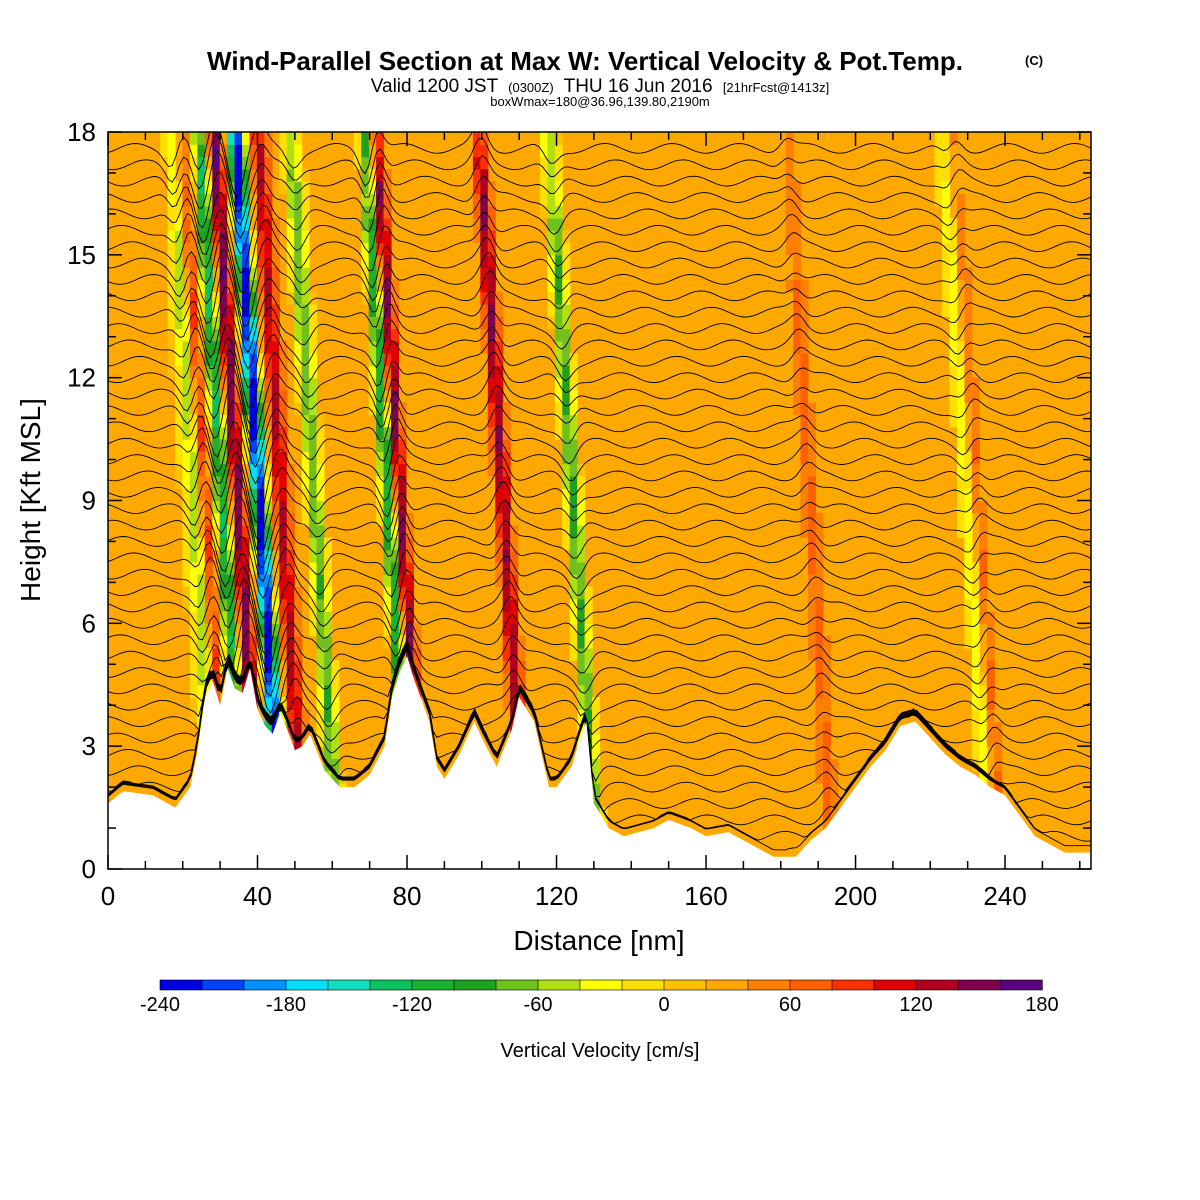 The height and width of the screenshot is (1200, 1200). What do you see at coordinates (538, 1005) in the screenshot?
I see `colorbar-tick-label: -60` at bounding box center [538, 1005].